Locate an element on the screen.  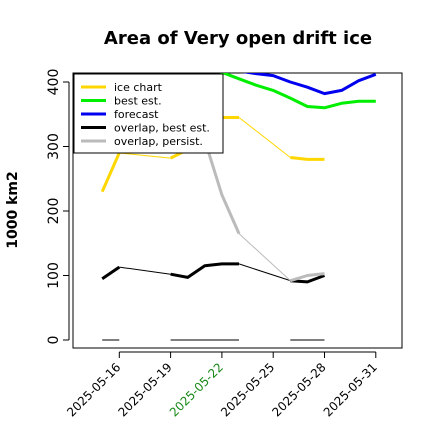
chart-title: Area of Very open drift ice is located at coordinates (238, 38).